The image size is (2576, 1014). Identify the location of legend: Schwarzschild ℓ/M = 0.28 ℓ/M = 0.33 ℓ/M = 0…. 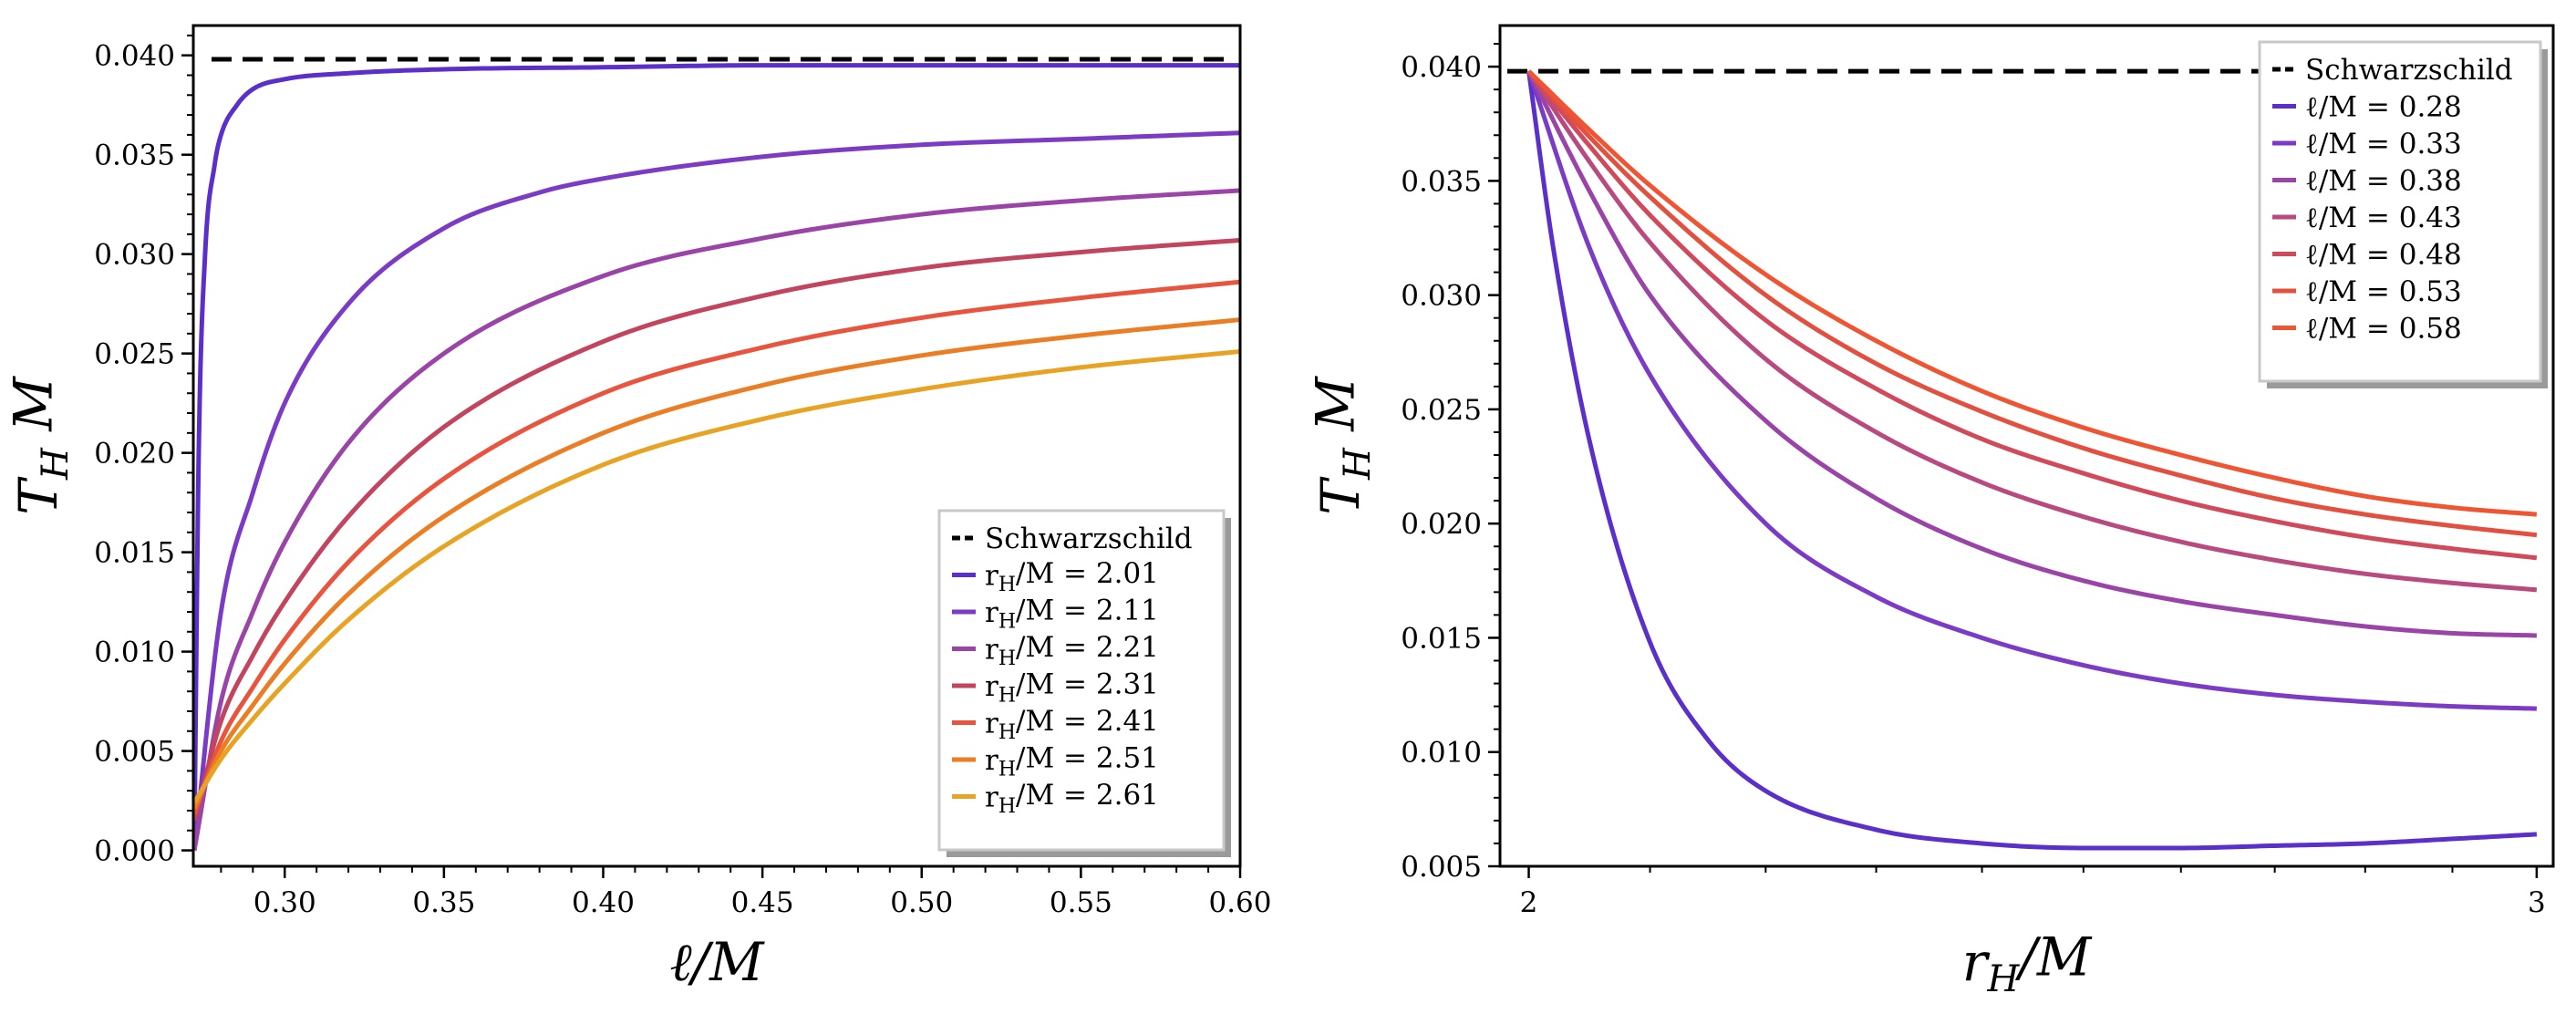
(2403, 214).